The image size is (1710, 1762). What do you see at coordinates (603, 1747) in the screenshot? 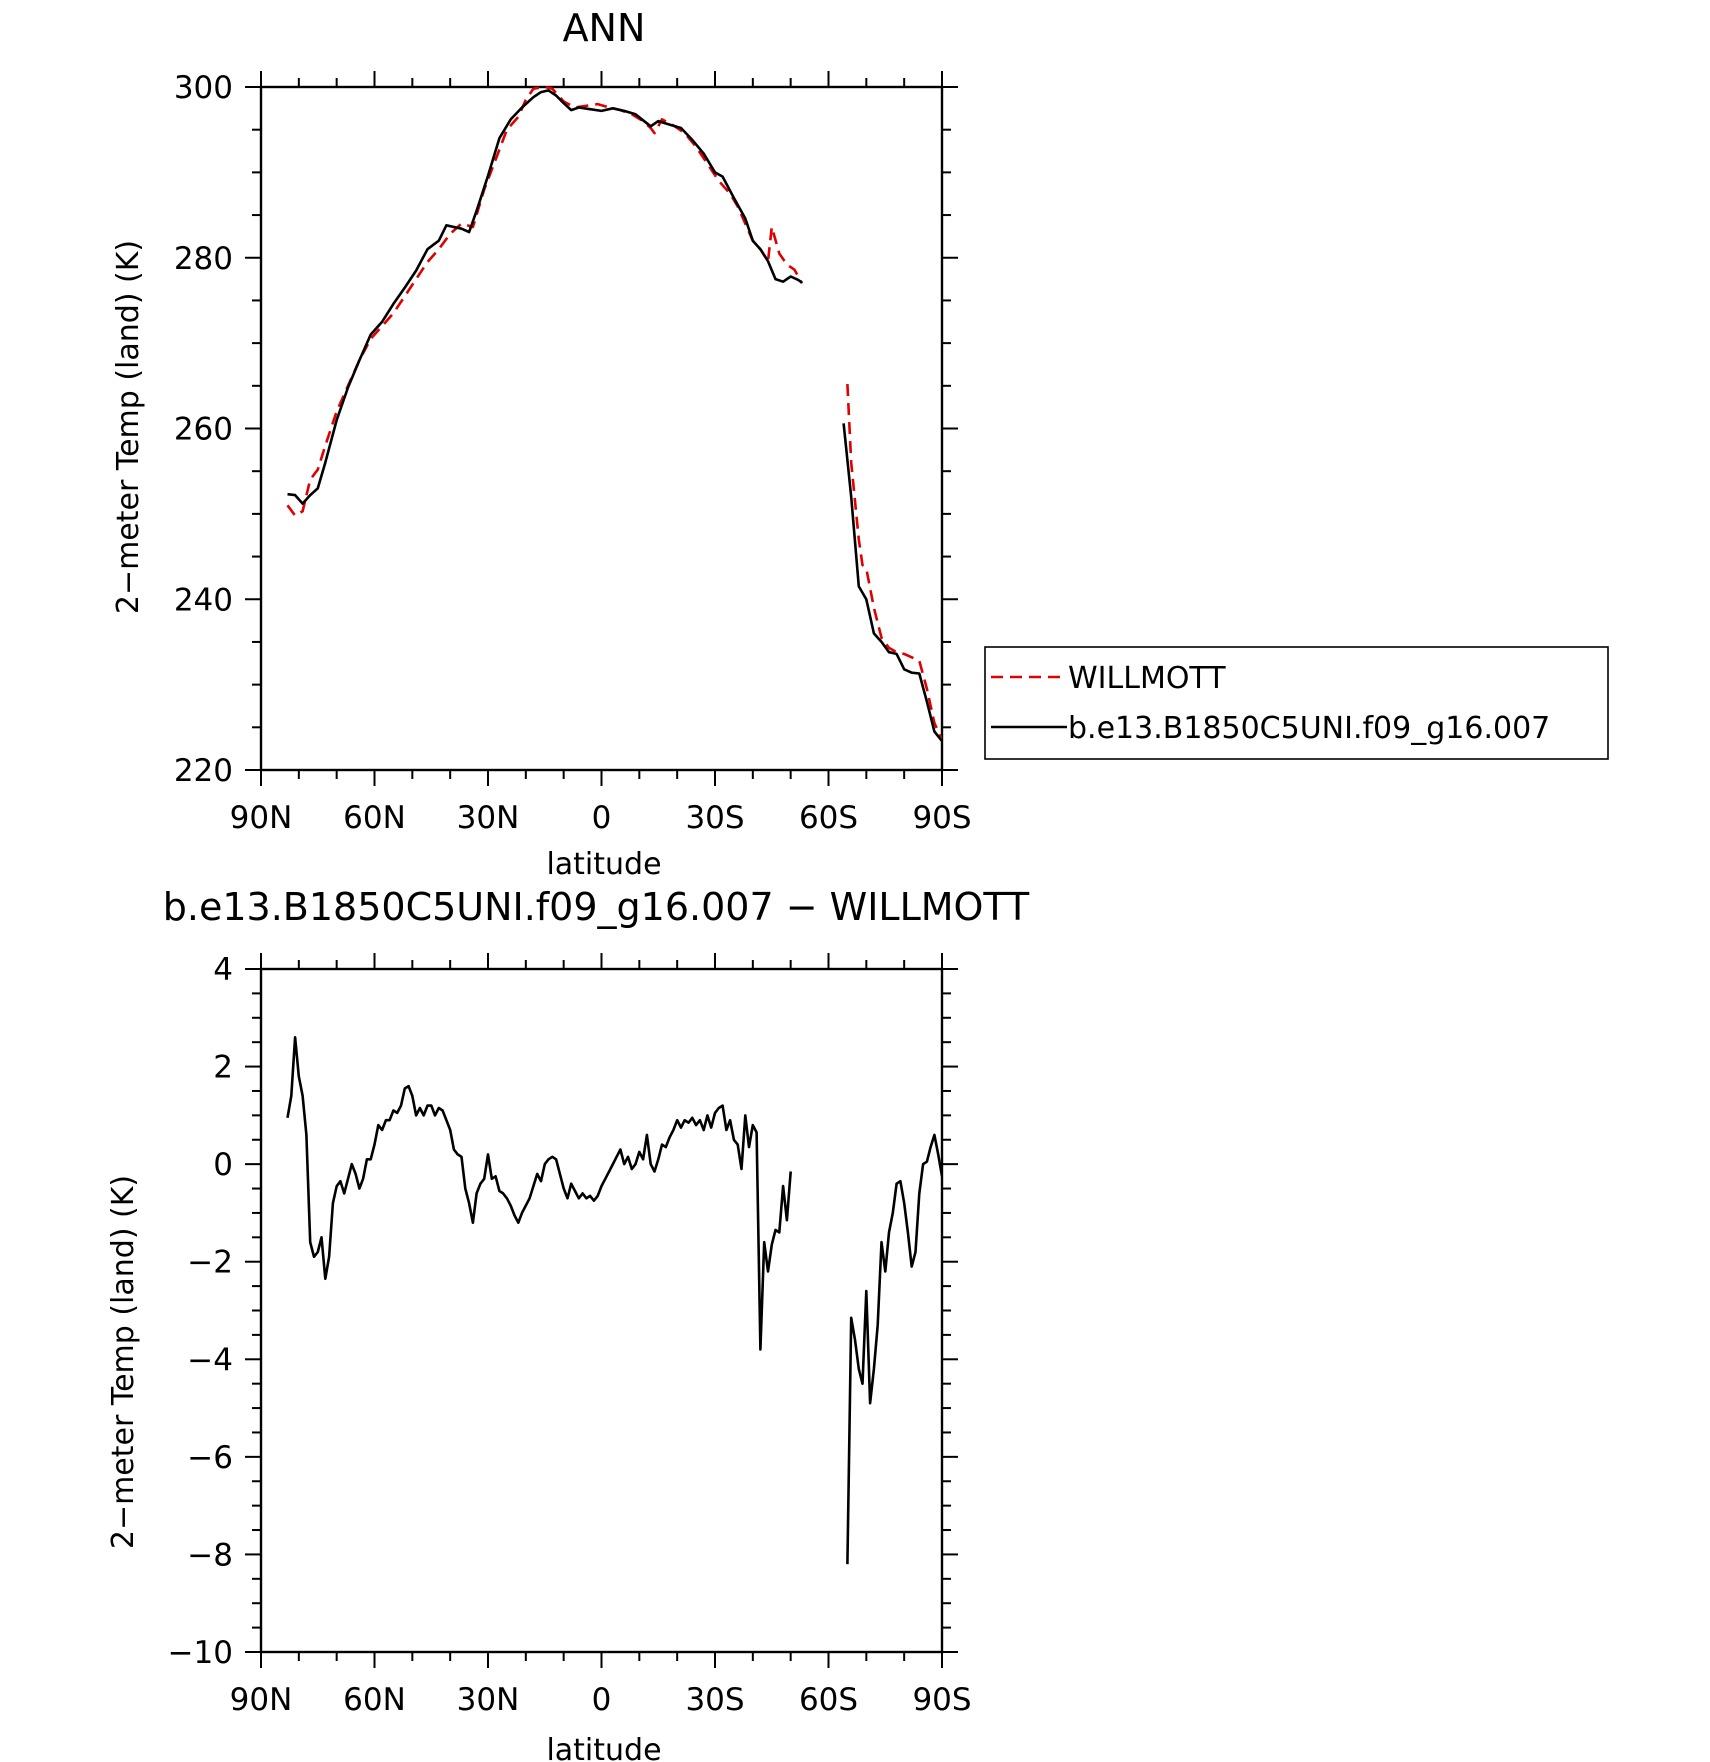
I see `bottom-x-axis-label: latitude` at bounding box center [603, 1747].